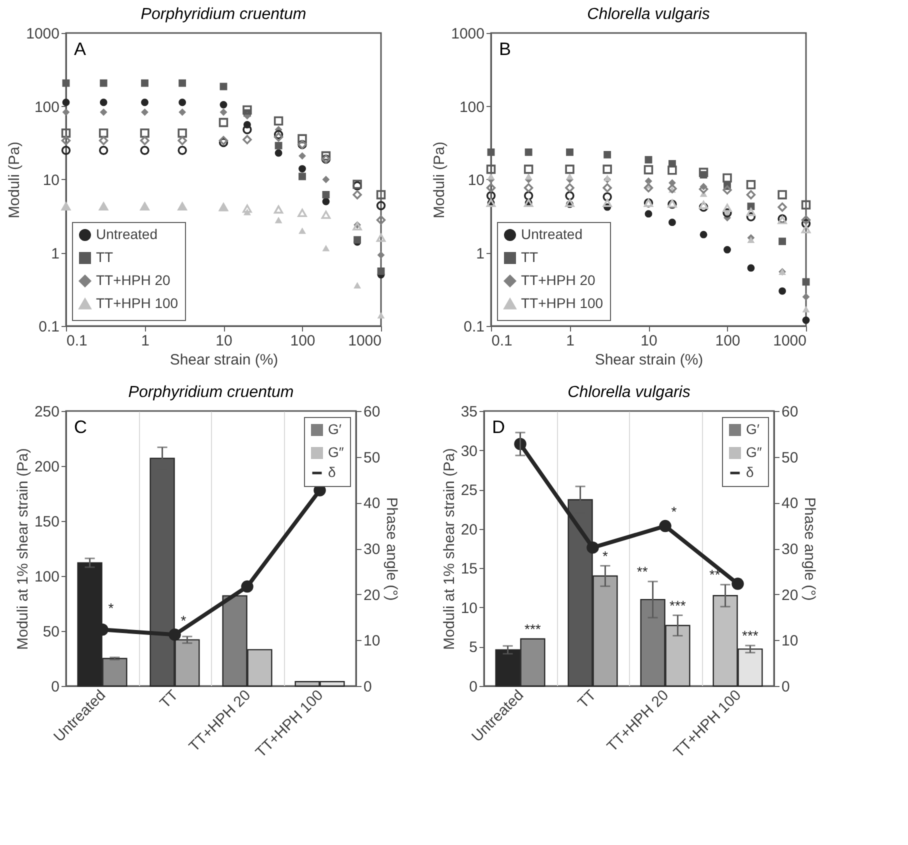 The image size is (908, 845). Describe the element at coordinates (47, 412) in the screenshot. I see `y-tick-label: 250` at that location.